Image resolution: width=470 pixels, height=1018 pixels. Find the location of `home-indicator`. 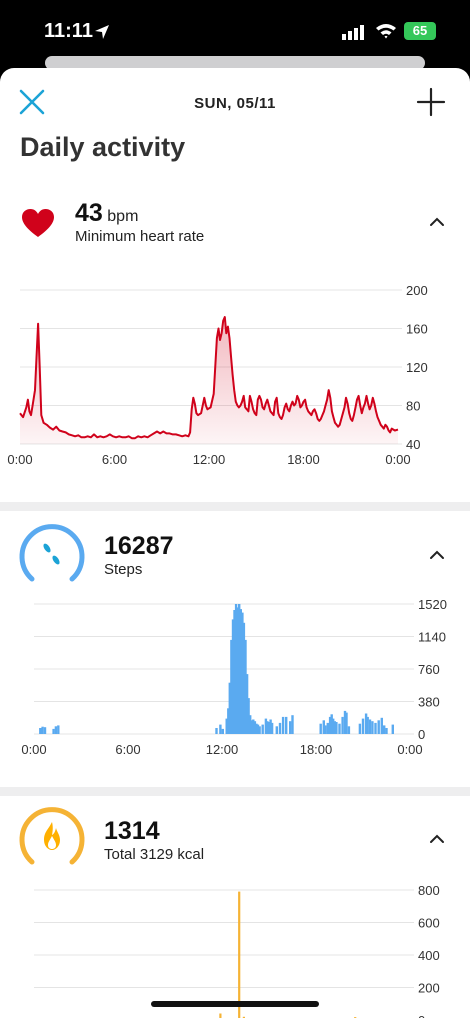

home-indicator is located at coordinates (235, 1004).